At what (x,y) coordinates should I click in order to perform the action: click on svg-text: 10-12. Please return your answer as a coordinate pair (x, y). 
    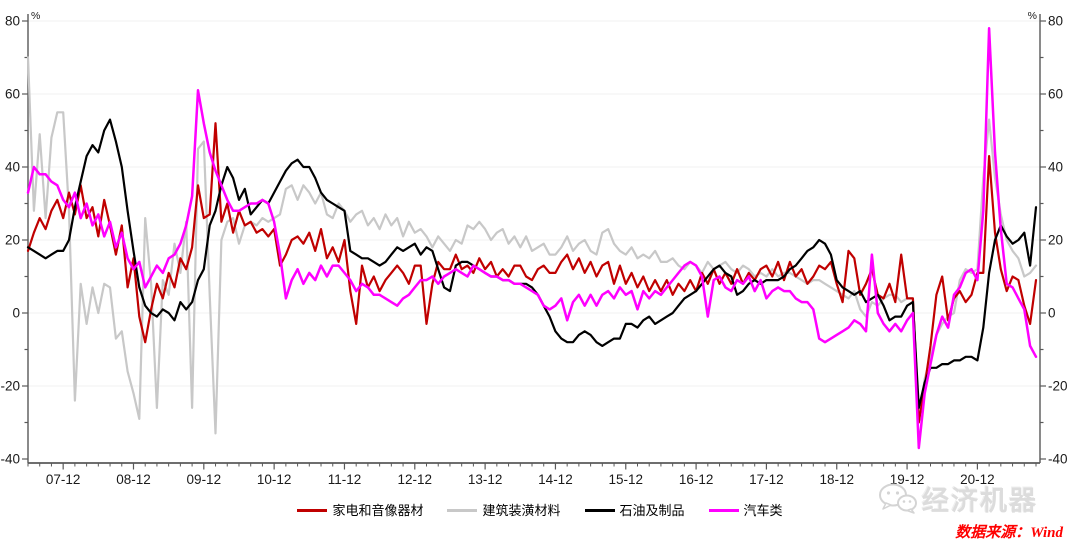
    Looking at the image, I should click on (274, 479).